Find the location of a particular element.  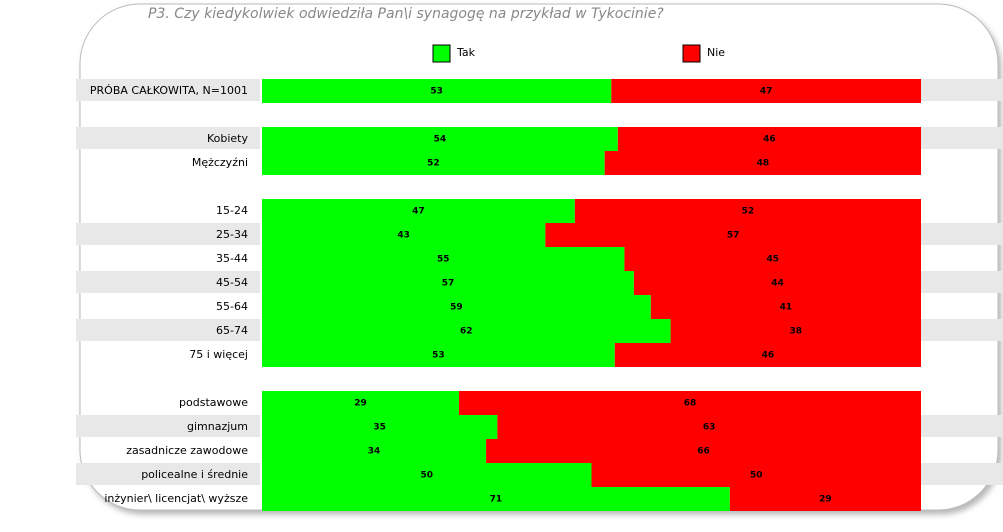

value-label: 45 is located at coordinates (772, 260).